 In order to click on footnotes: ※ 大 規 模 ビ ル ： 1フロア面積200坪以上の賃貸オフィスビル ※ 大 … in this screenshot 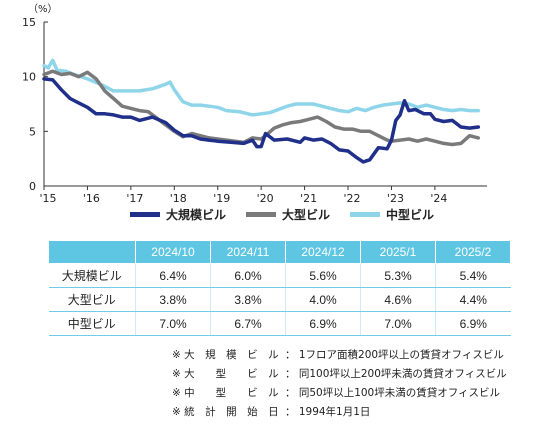, I will do `click(339, 384)`.